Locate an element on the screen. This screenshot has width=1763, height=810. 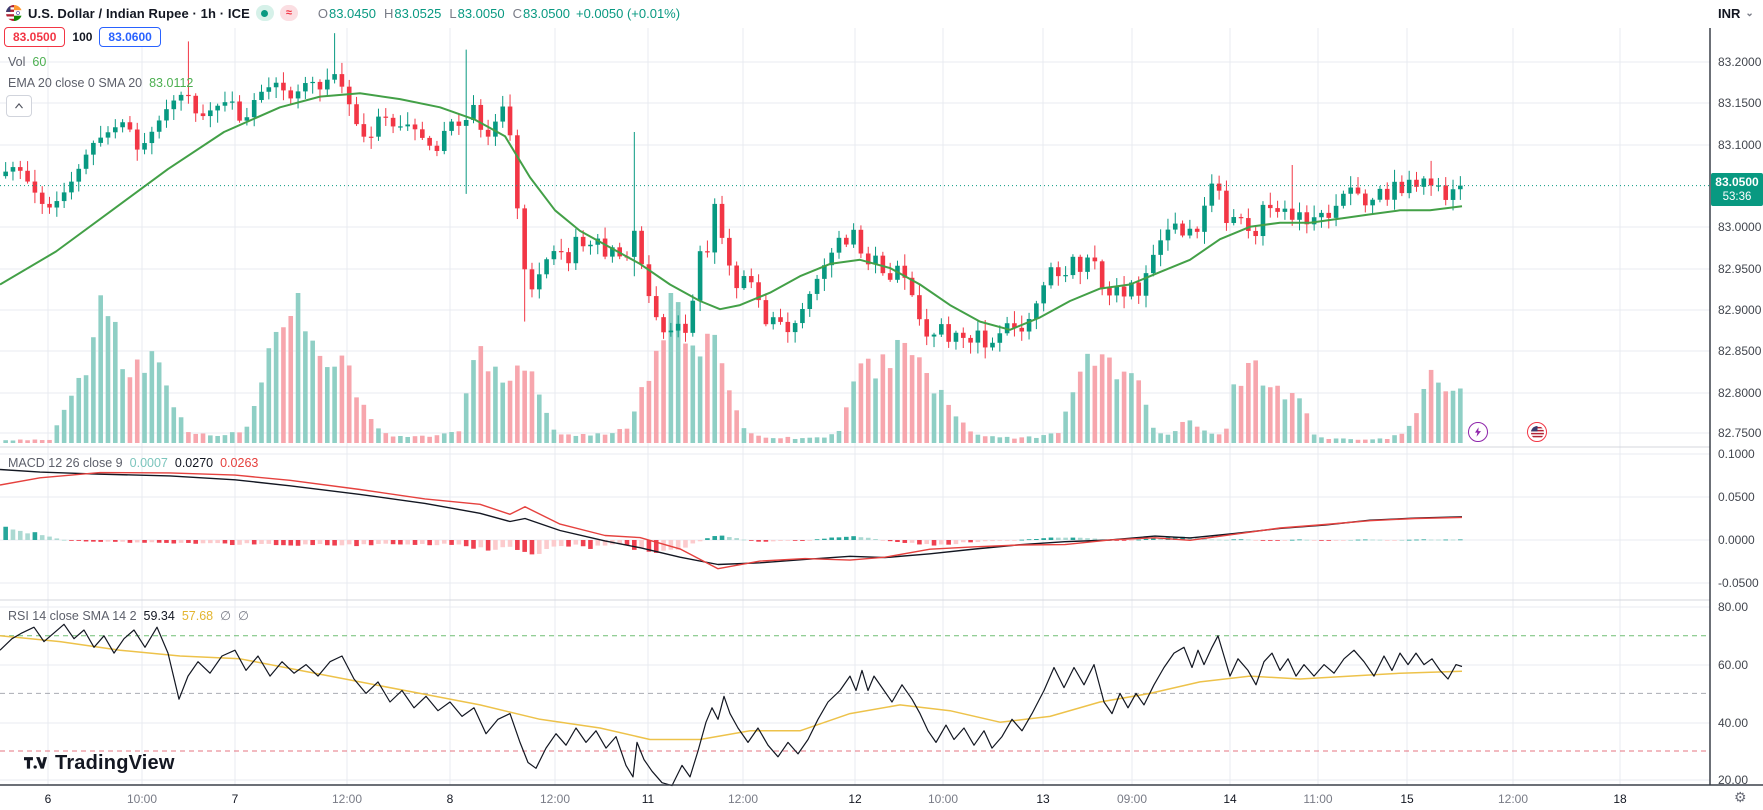
order-quantity: 100 is located at coordinates (82, 37).